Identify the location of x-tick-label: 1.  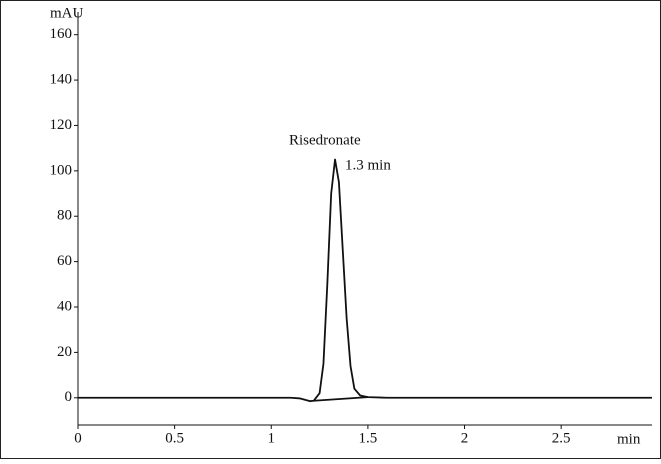
(272, 438).